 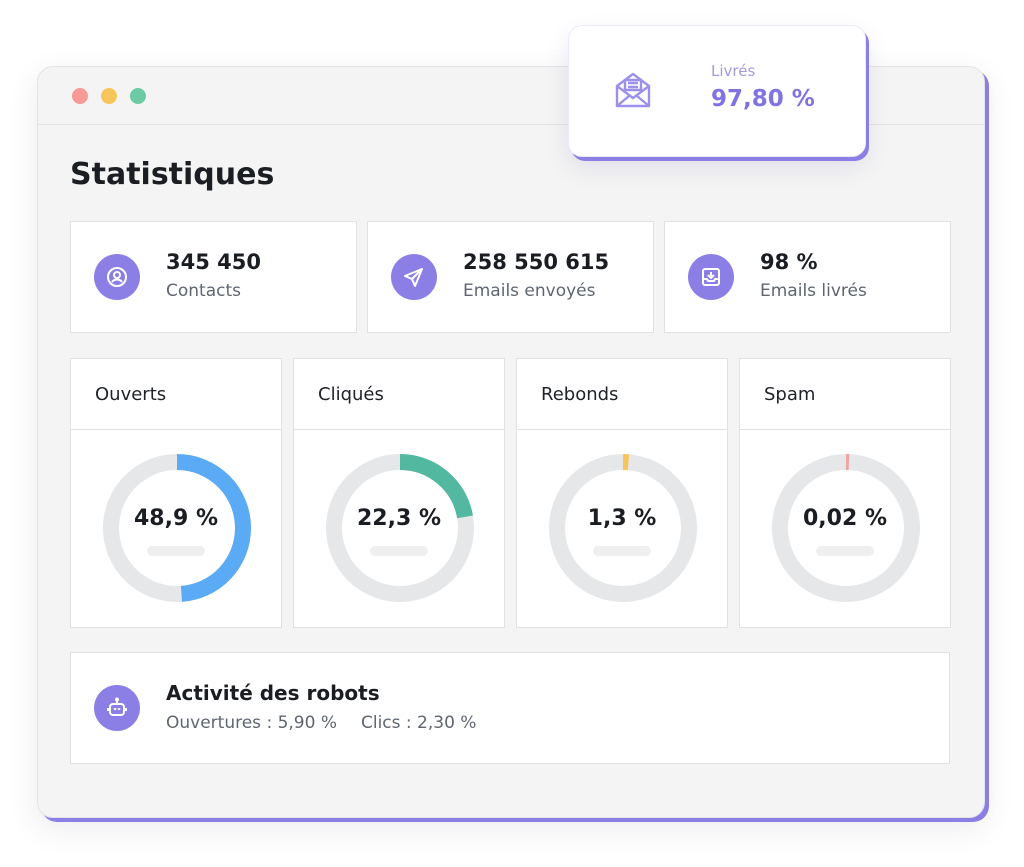 I want to click on metric-title-opens: Ouverts, so click(x=176, y=394).